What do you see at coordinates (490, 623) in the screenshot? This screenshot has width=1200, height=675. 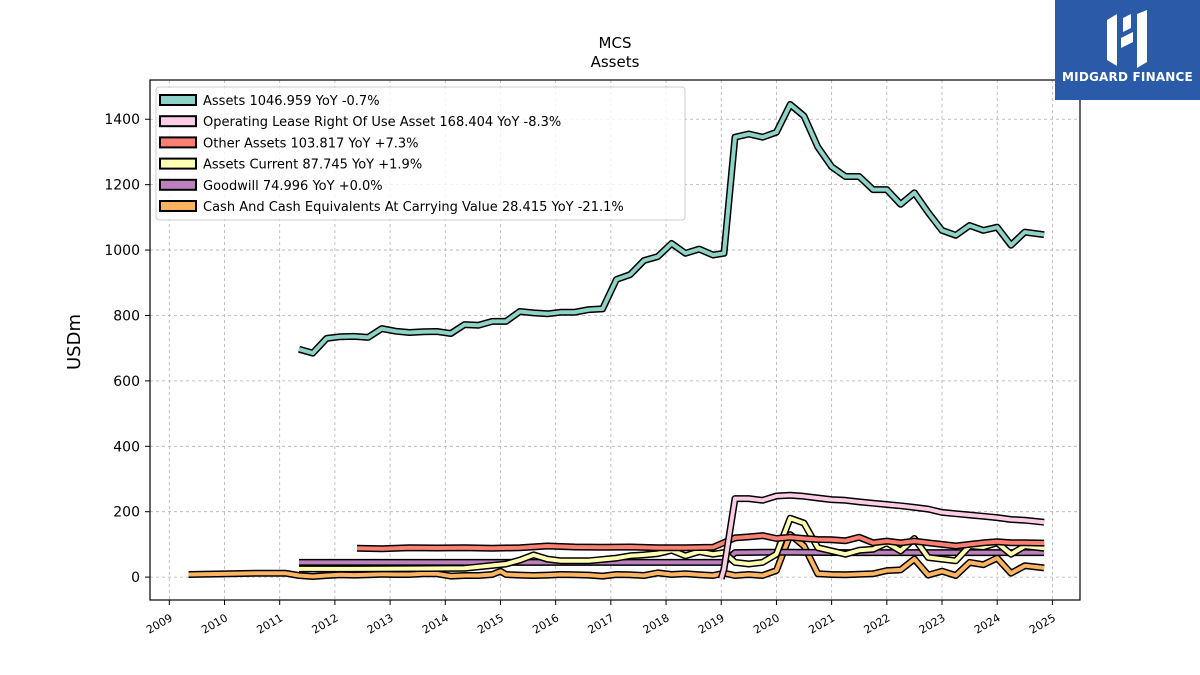 I see `x-tick-label: 2015` at bounding box center [490, 623].